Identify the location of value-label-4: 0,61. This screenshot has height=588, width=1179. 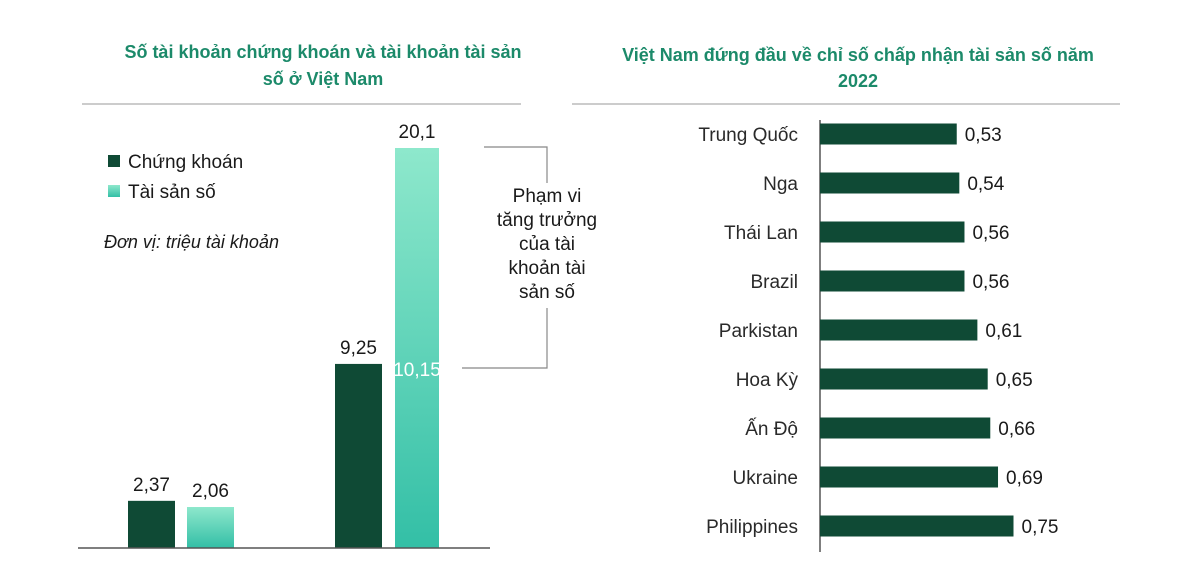
(1003, 331).